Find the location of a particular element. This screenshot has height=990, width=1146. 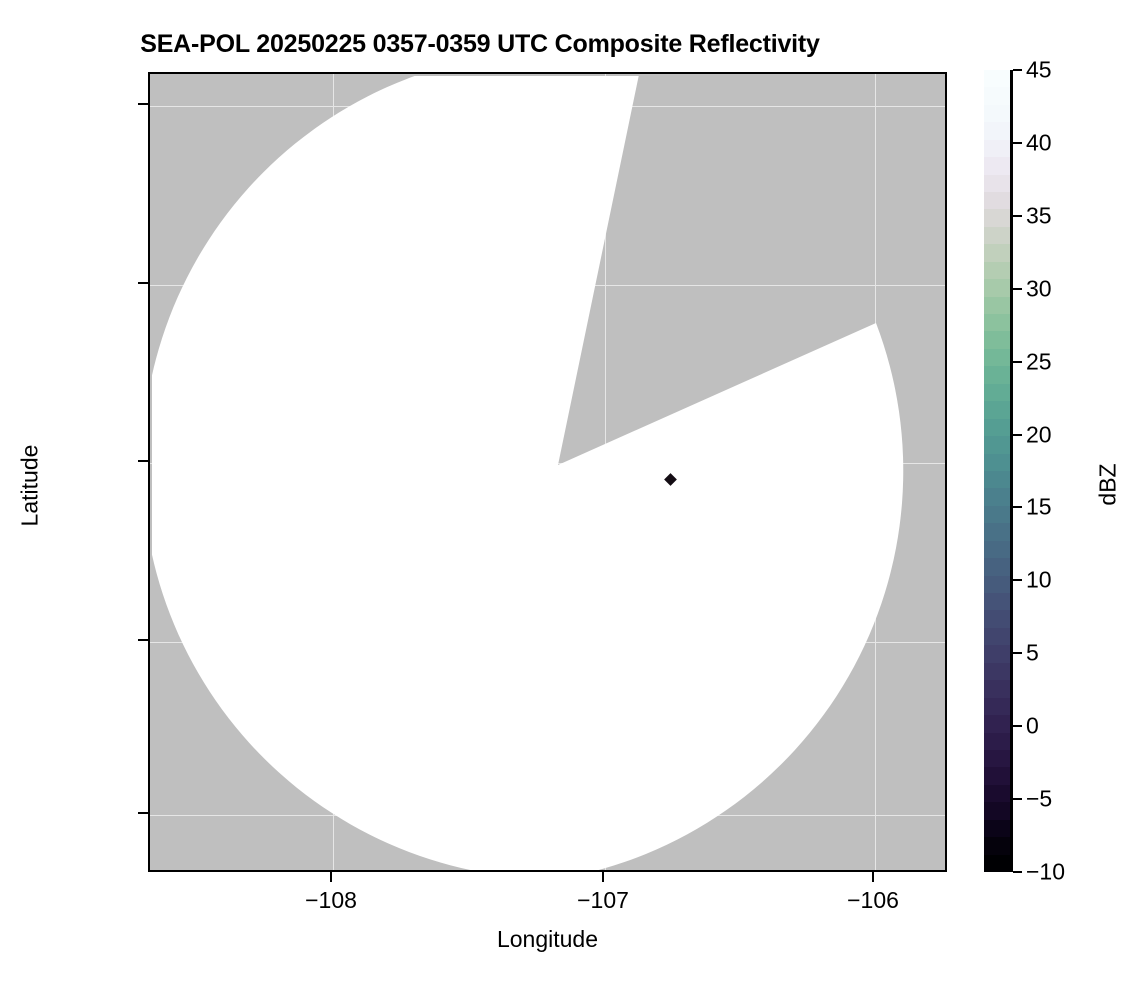

colorbar-tick-label-45: 45 is located at coordinates (1039, 69).